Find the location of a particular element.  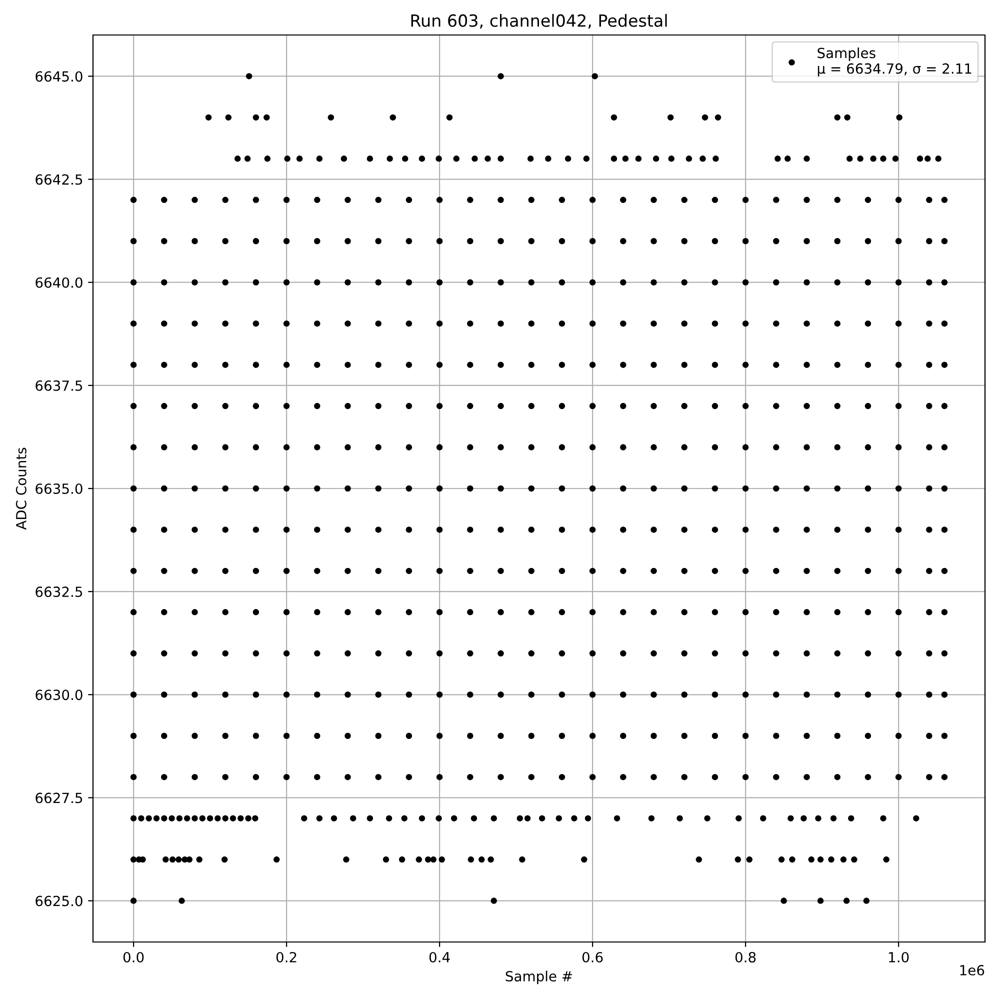

y-tick-label: 6635.0 is located at coordinates (59, 488).